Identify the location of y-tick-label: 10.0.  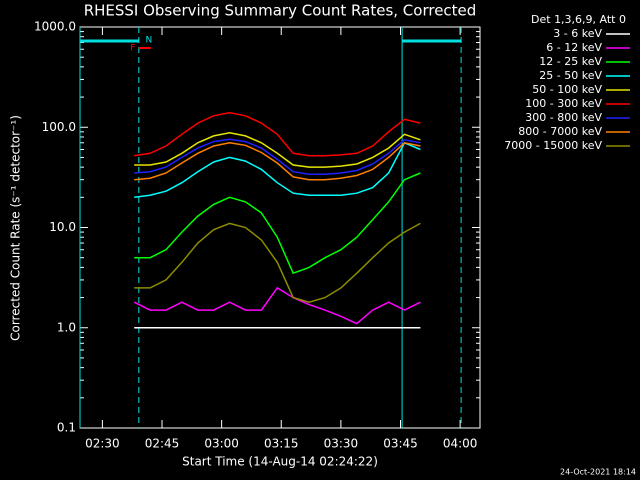
(62, 227).